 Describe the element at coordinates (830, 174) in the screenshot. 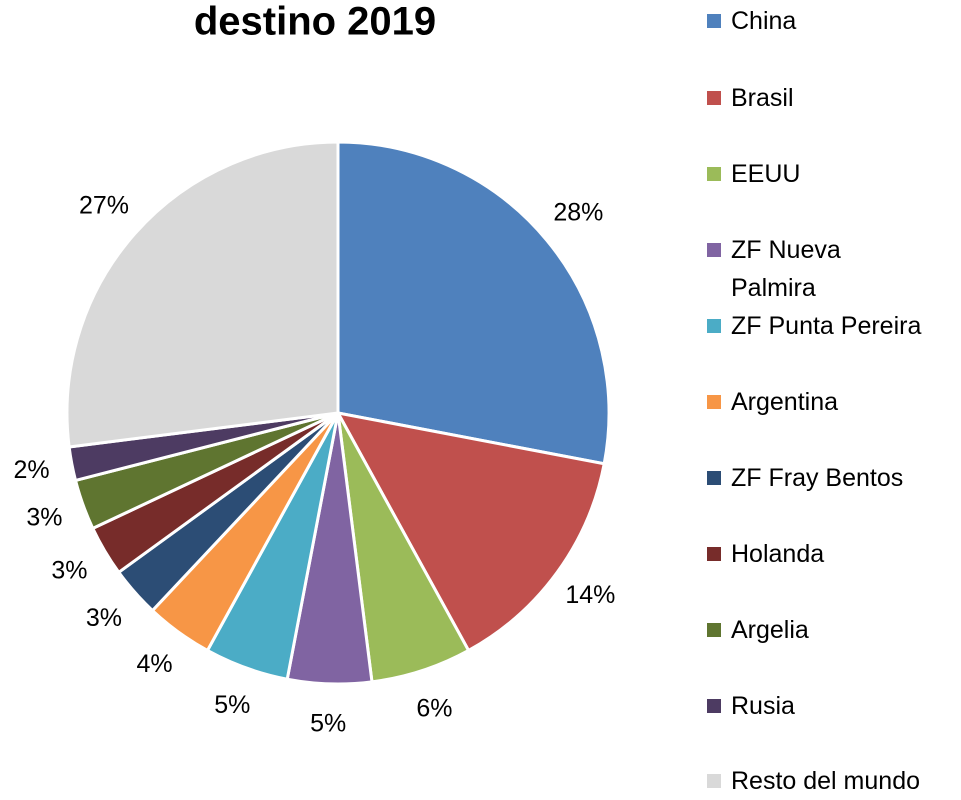

I see `legend-item: EEUU` at that location.